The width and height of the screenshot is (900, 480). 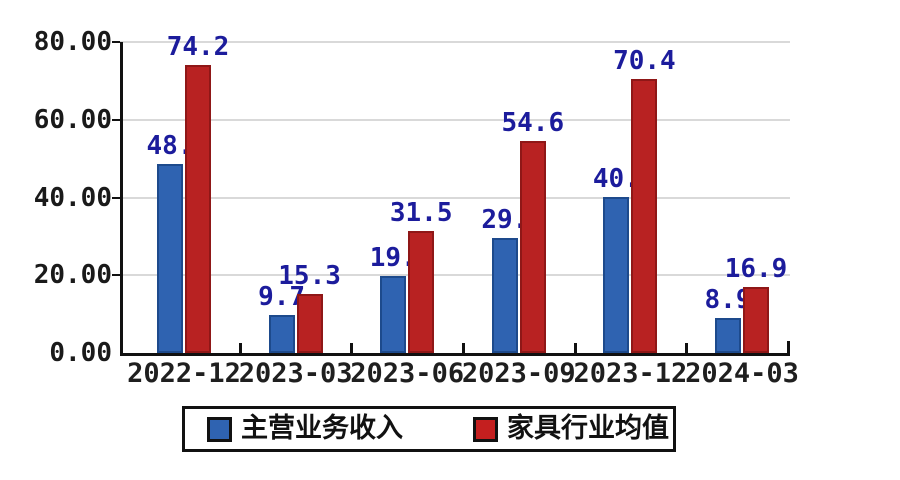 I want to click on y-tick-label: 40.00, so click(x=72, y=197).